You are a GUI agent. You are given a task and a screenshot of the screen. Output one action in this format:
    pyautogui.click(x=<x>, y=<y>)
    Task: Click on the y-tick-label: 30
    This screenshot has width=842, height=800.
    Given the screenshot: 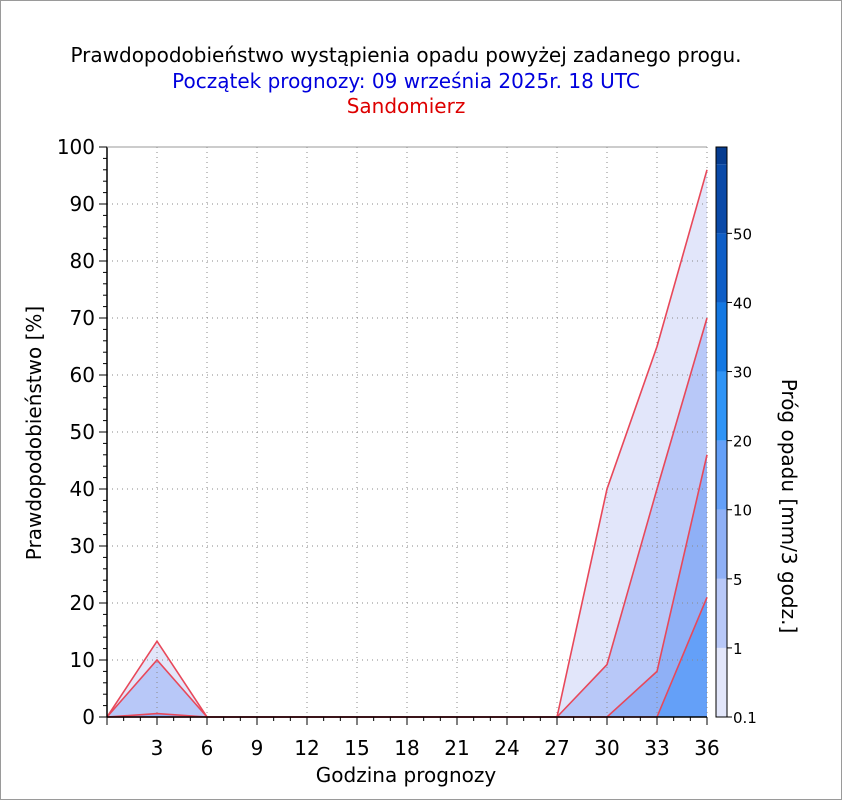 What is the action you would take?
    pyautogui.click(x=82, y=546)
    